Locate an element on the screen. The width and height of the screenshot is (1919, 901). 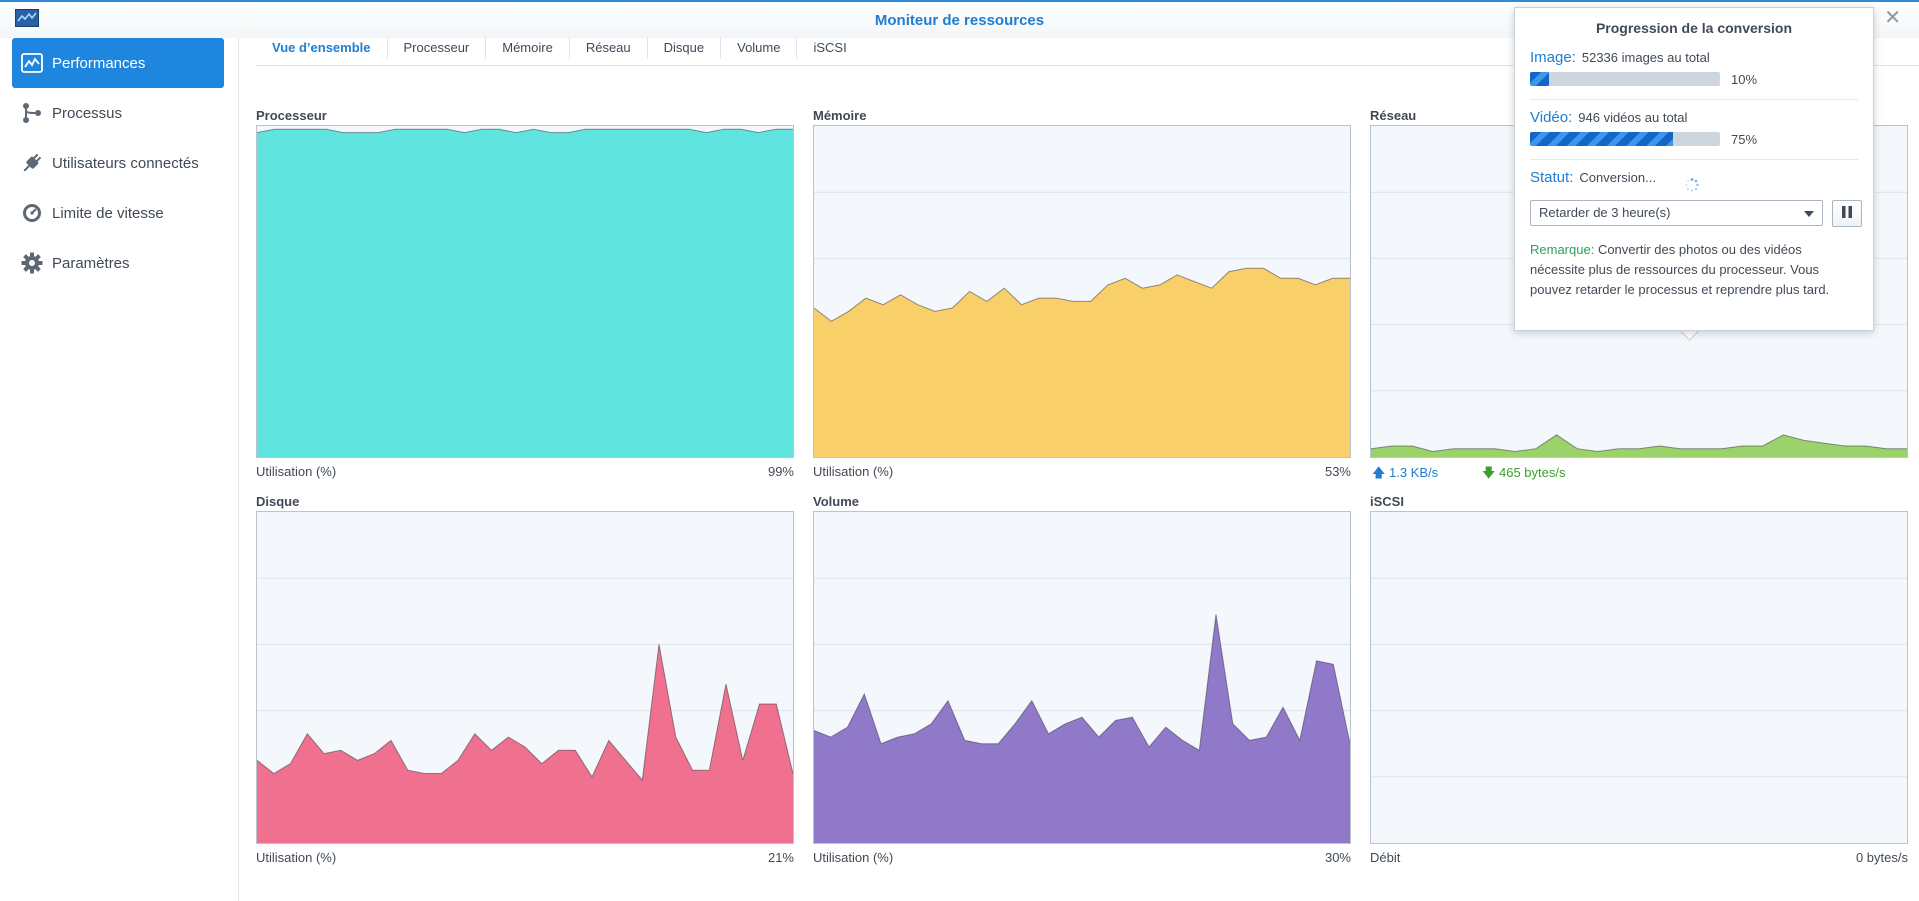
sidebar-item-limite-de-vitesse: Limite de vitesse is located at coordinates (118, 213).